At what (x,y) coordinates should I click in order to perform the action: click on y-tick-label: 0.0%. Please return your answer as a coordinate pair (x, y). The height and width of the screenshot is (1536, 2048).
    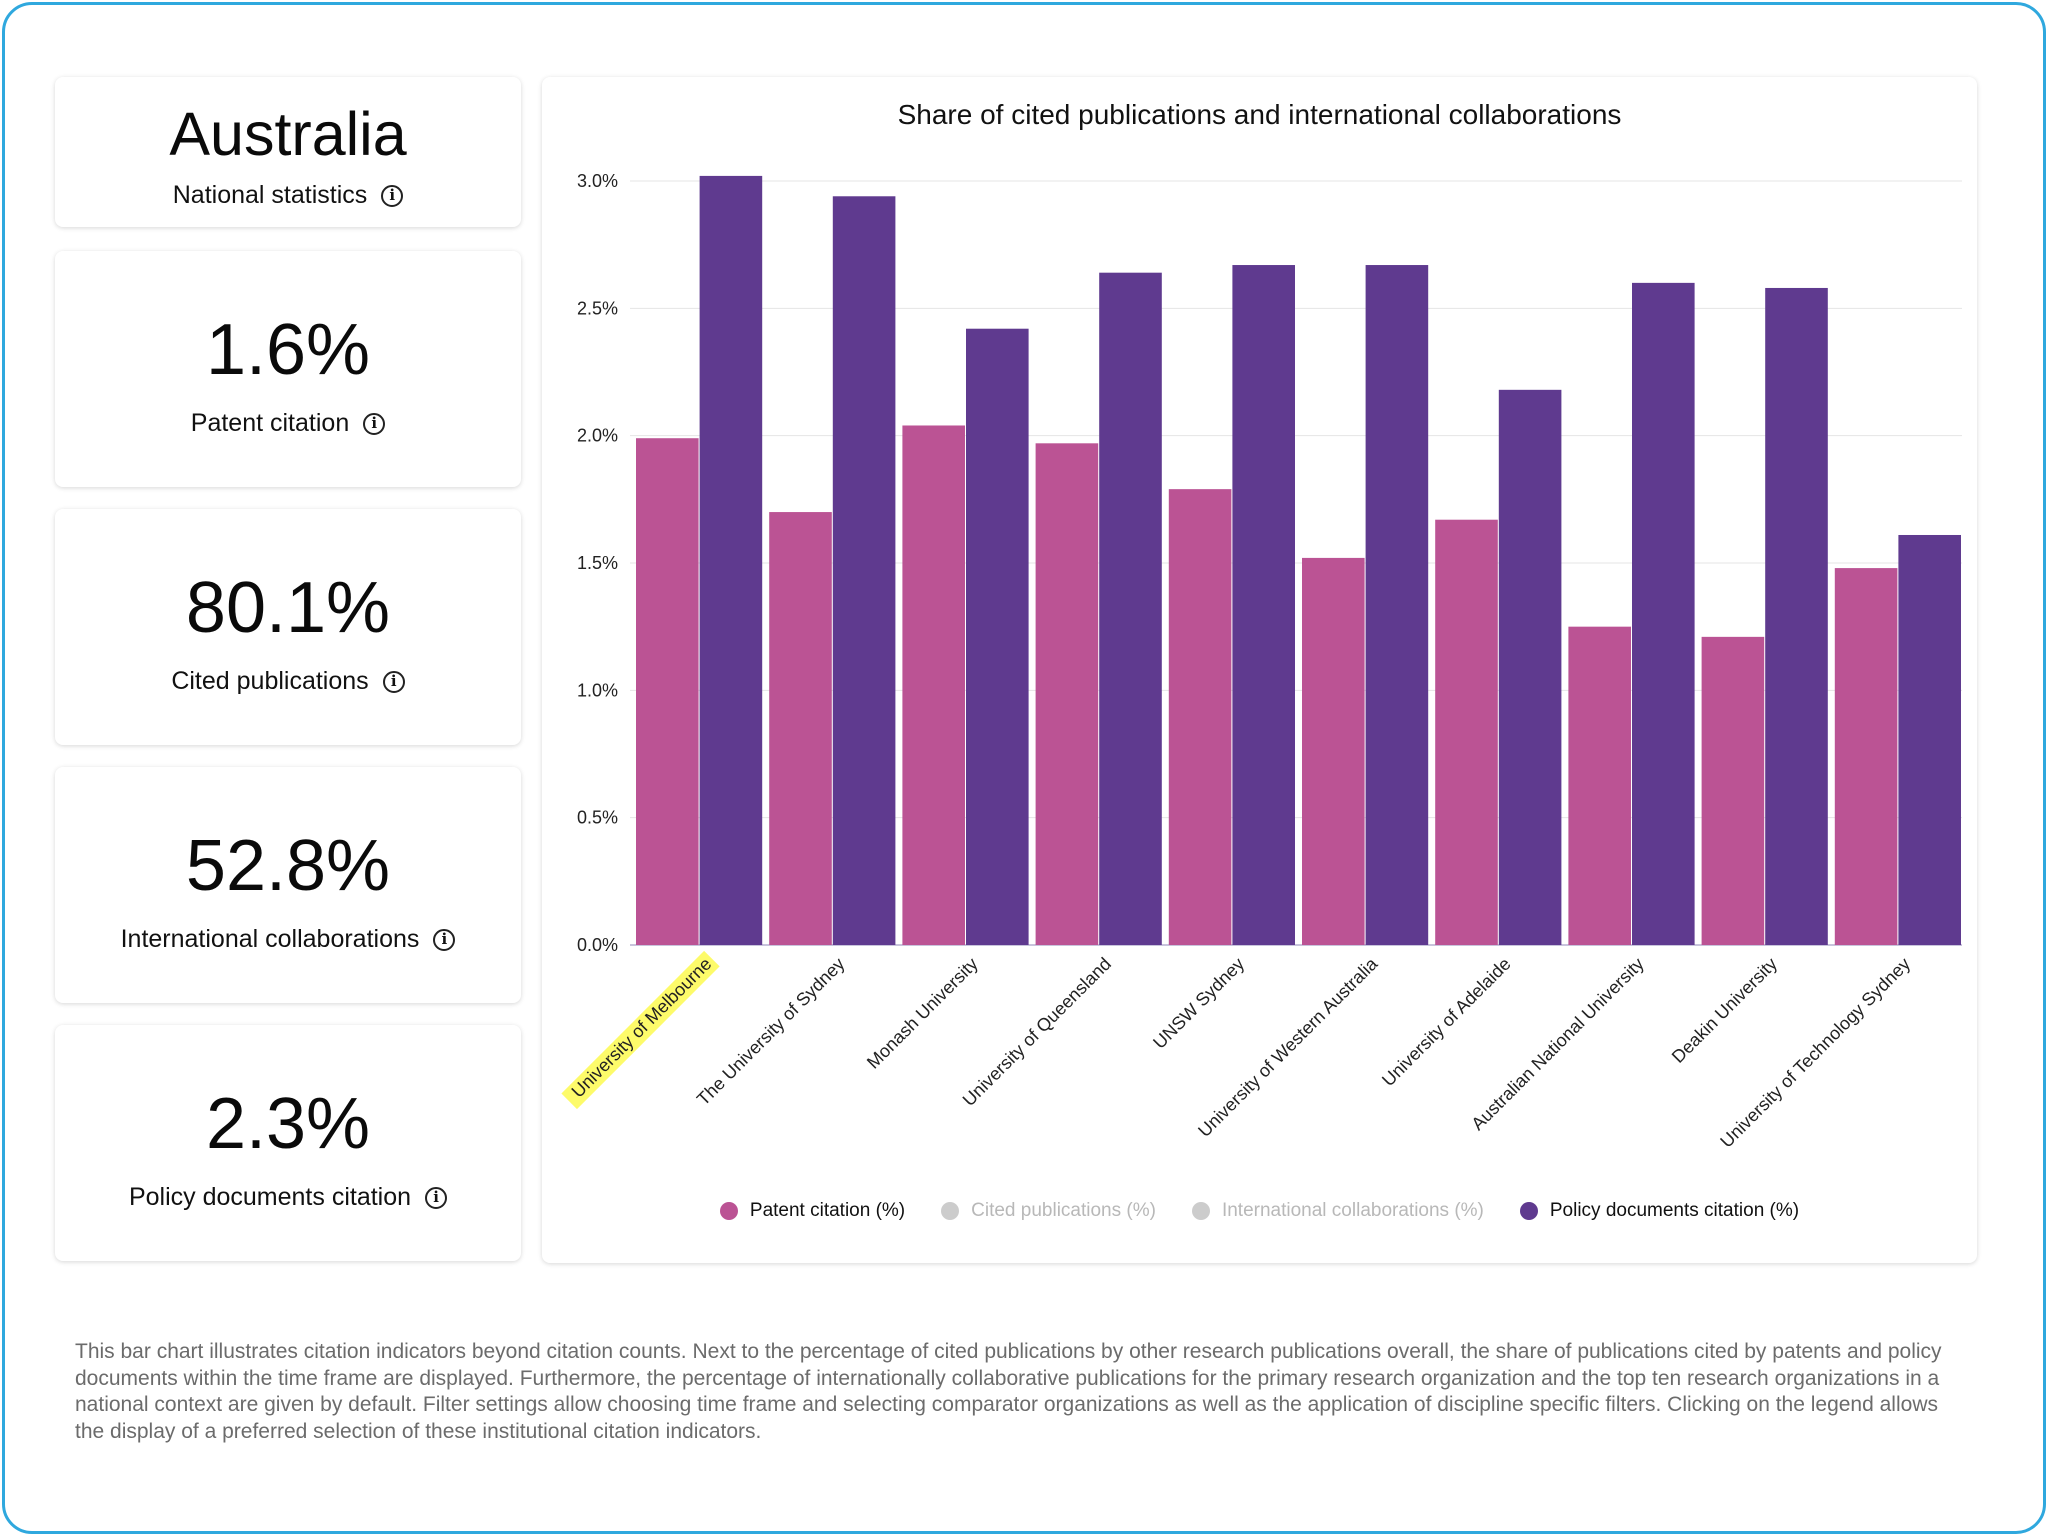
    Looking at the image, I should click on (597, 945).